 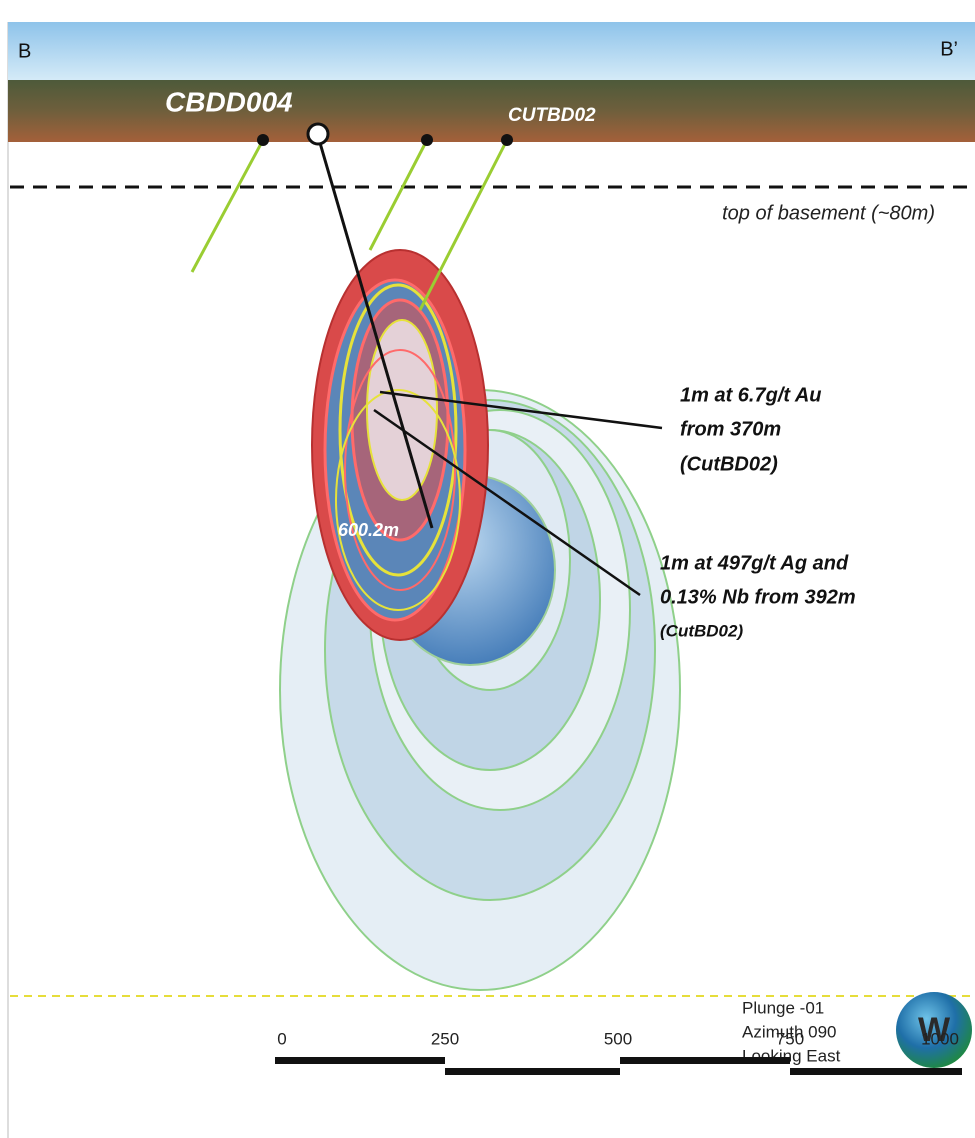 I want to click on scale-label: 250, so click(x=445, y=1038).